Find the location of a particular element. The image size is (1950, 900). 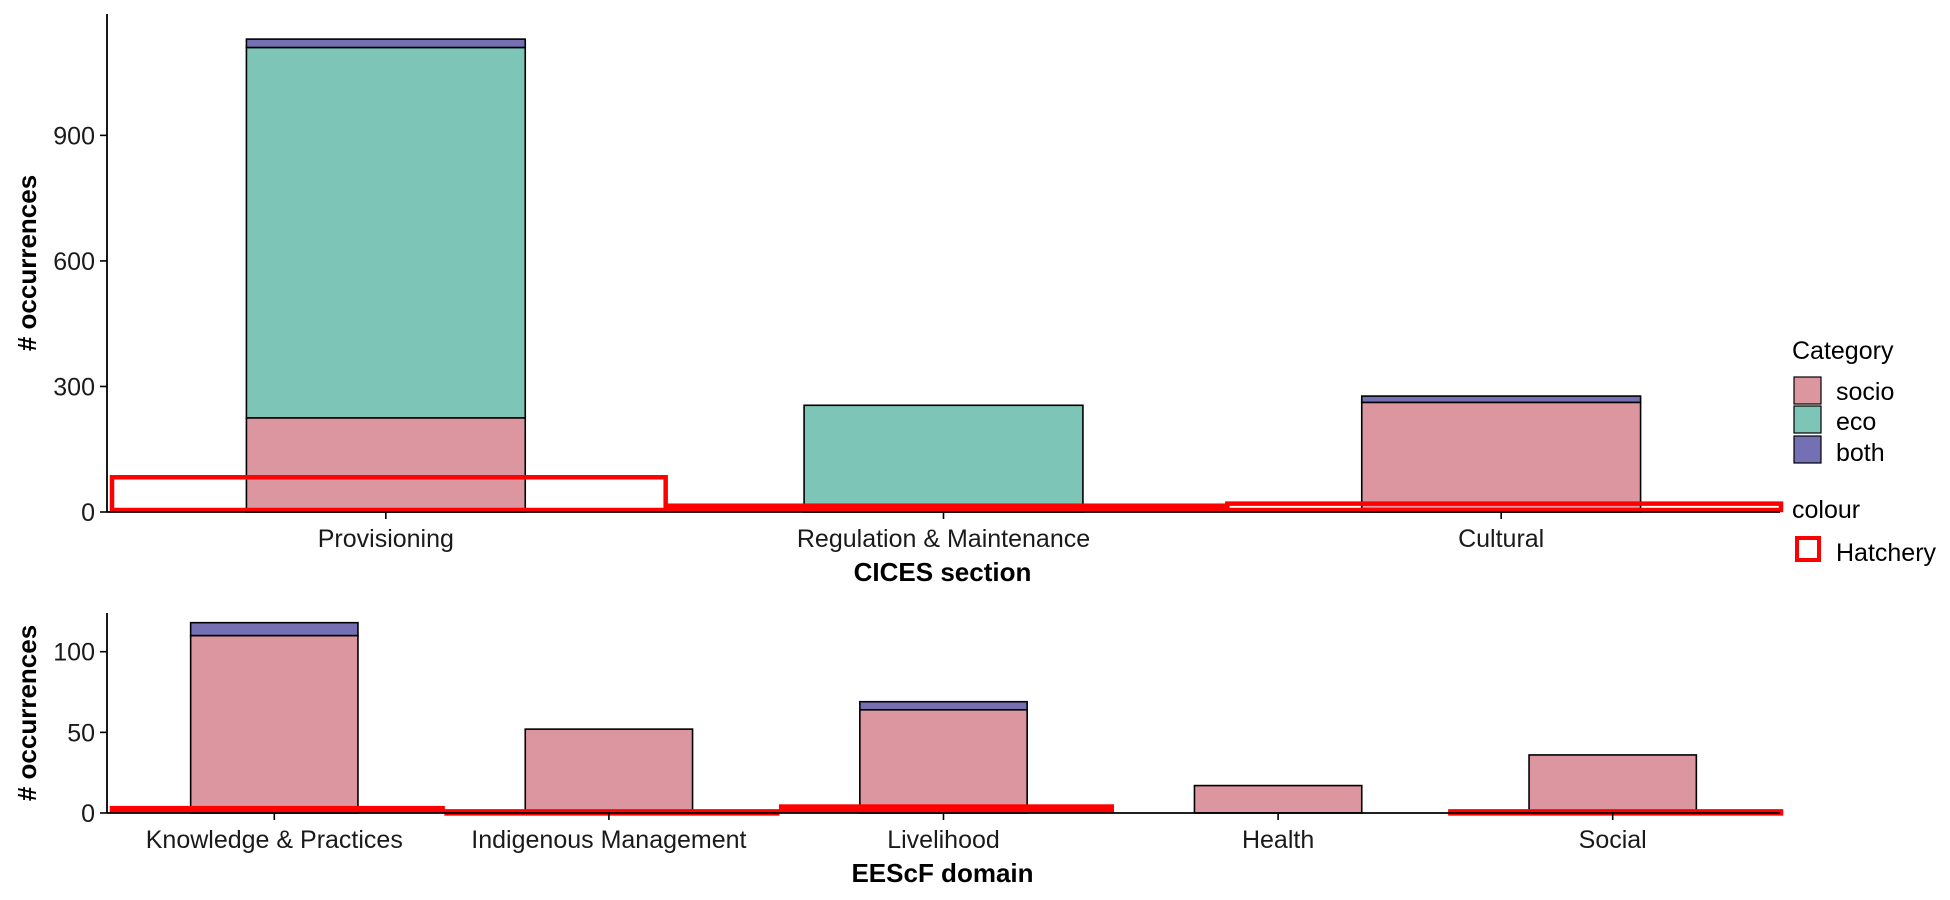

bar-socio-cultural is located at coordinates (1501, 457).